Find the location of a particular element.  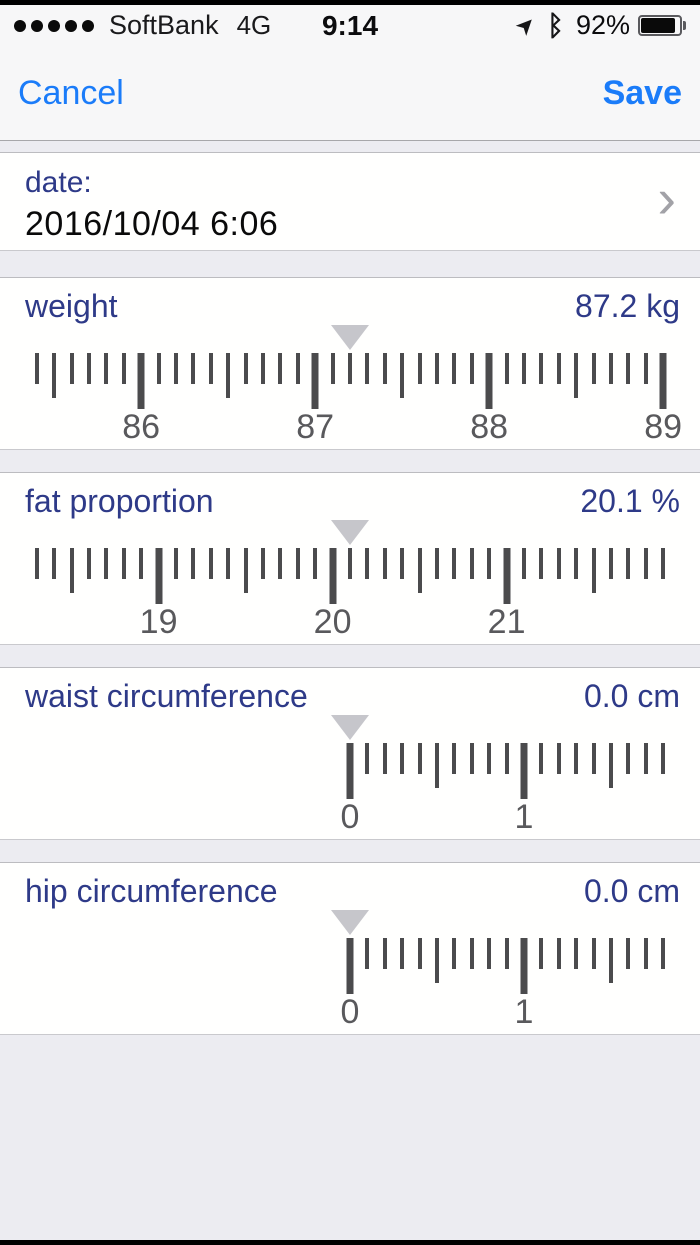

save-button: Save is located at coordinates (642, 92).